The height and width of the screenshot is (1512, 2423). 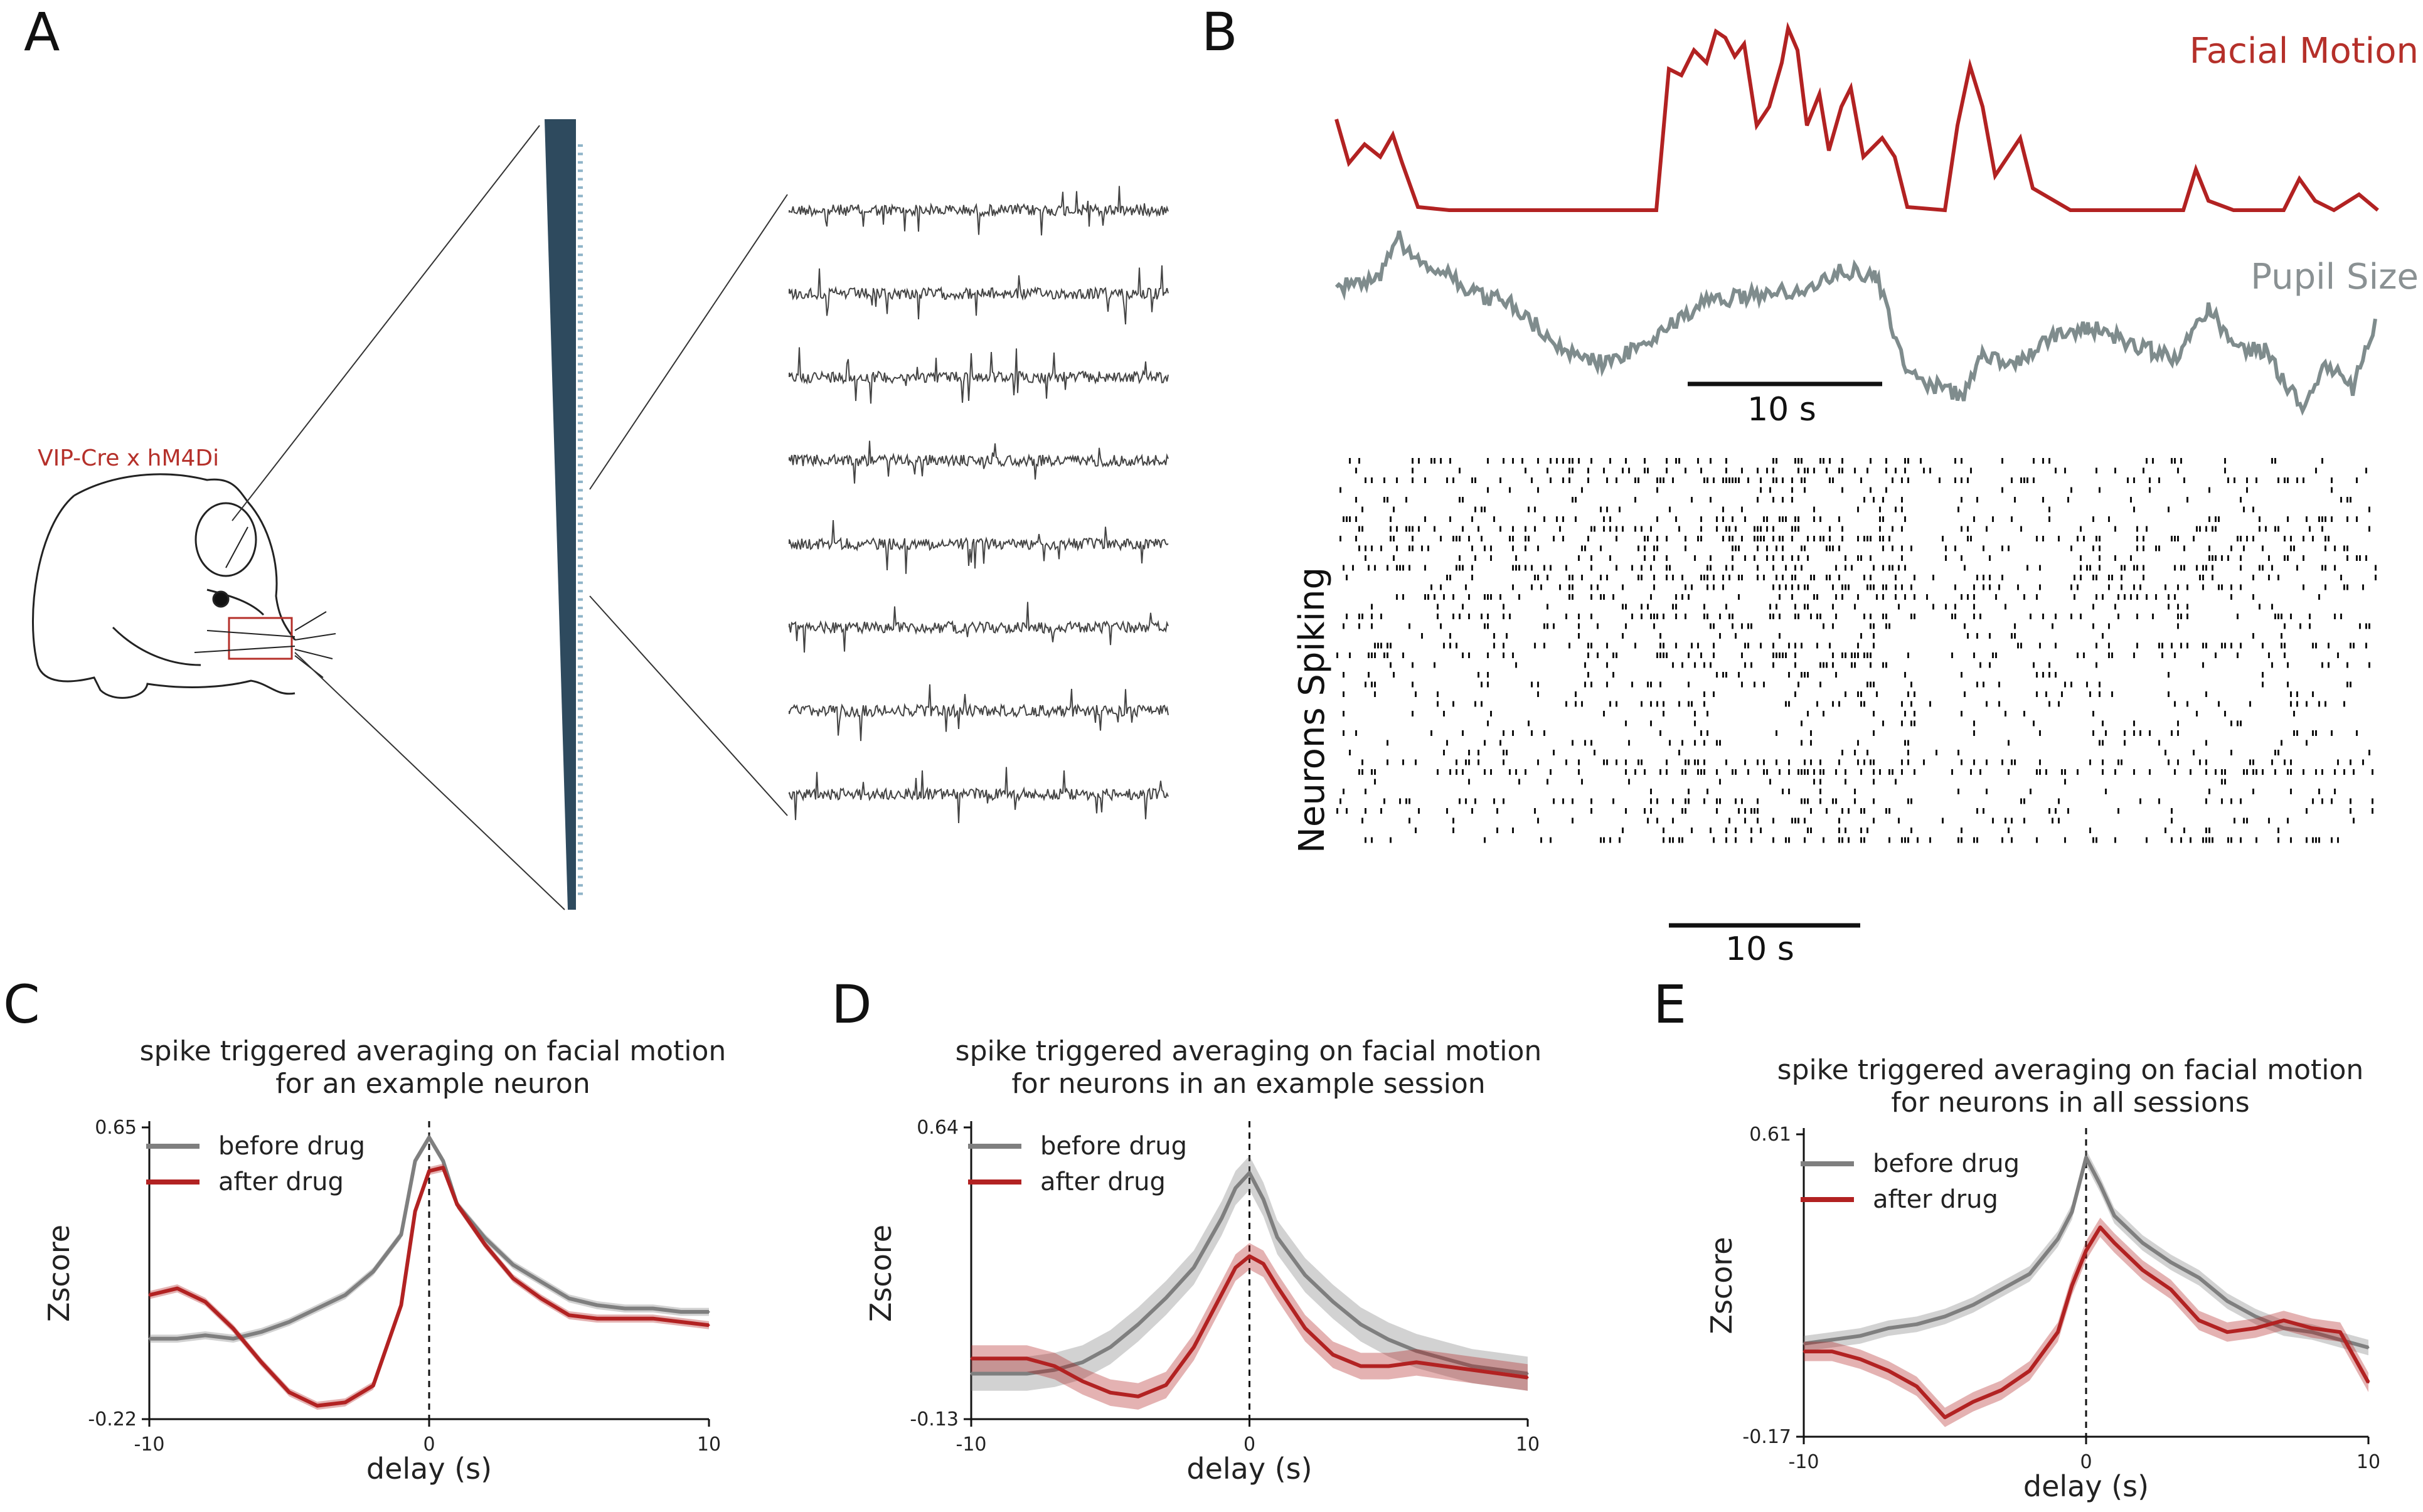 I want to click on facial-motion-trace, so click(x=1856, y=117).